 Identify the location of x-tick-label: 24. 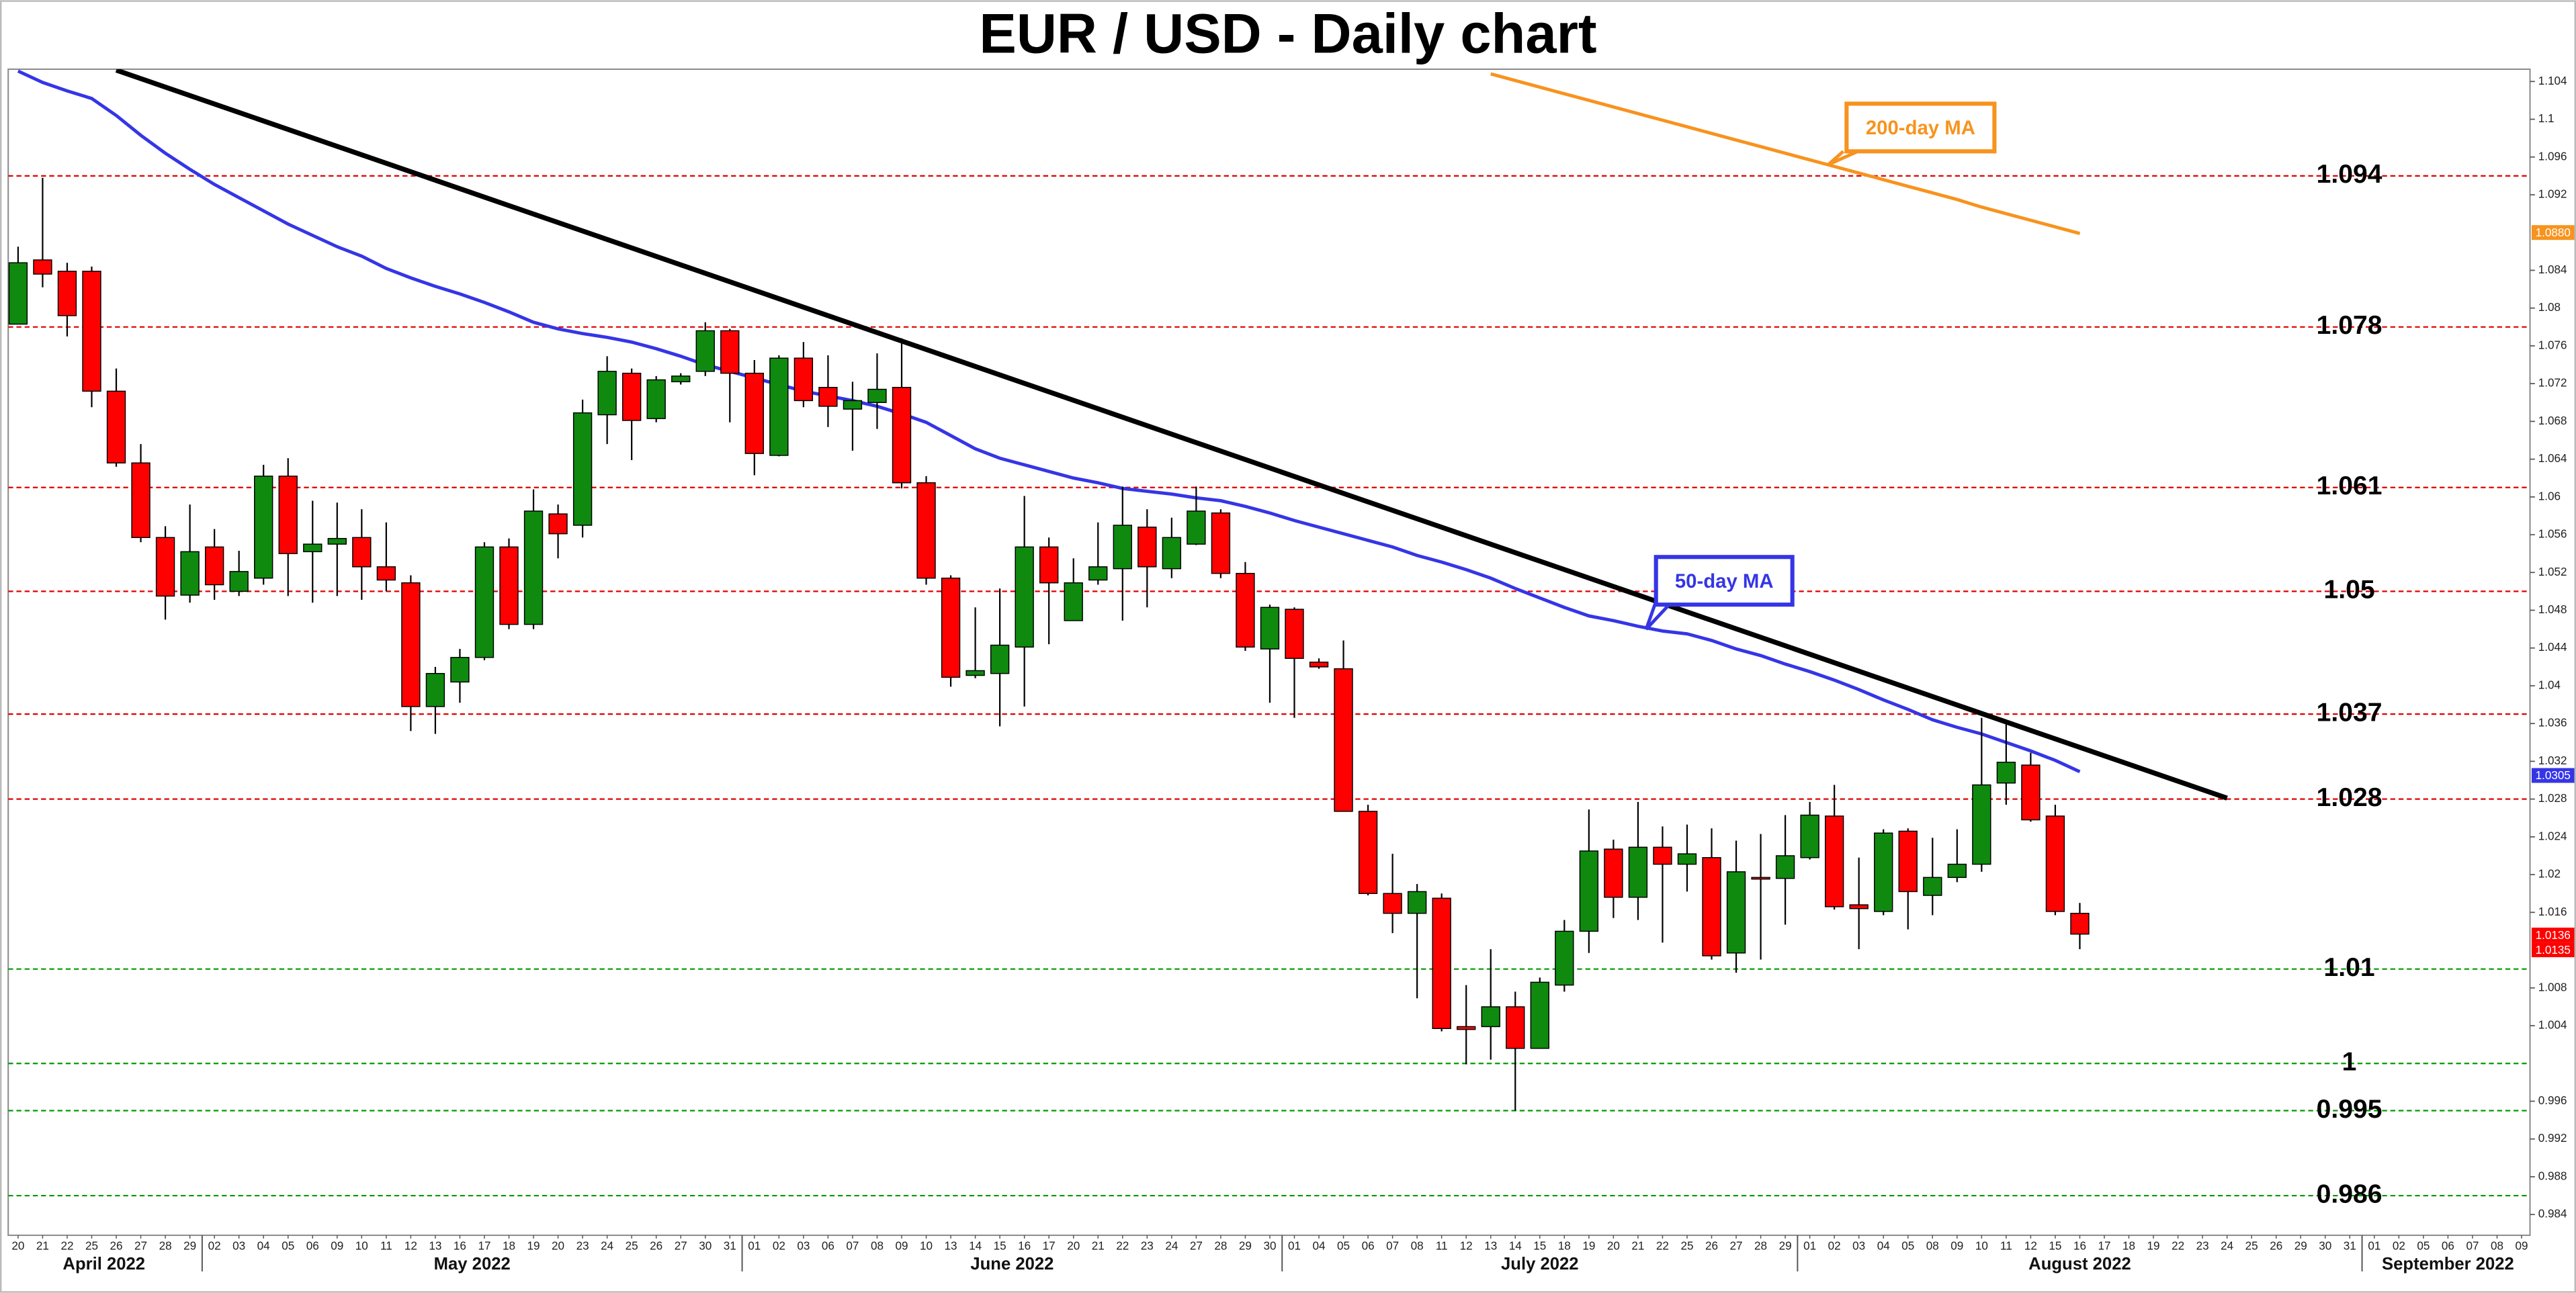
(1171, 1246).